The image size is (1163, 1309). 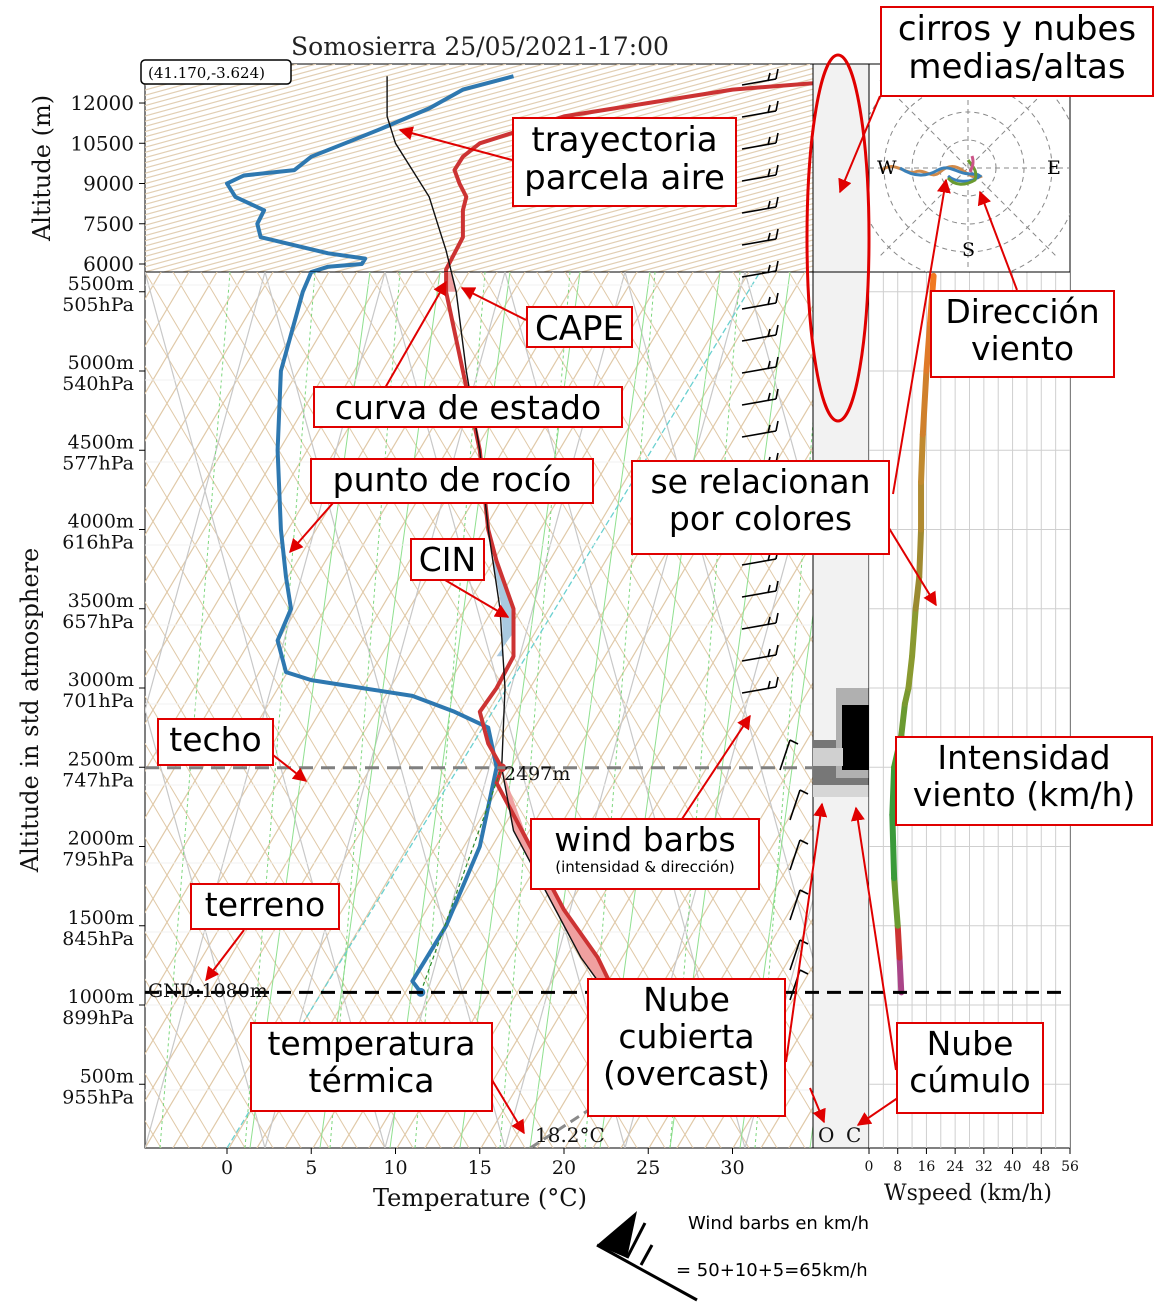 What do you see at coordinates (1054, 168) in the screenshot?
I see `compass-east: E` at bounding box center [1054, 168].